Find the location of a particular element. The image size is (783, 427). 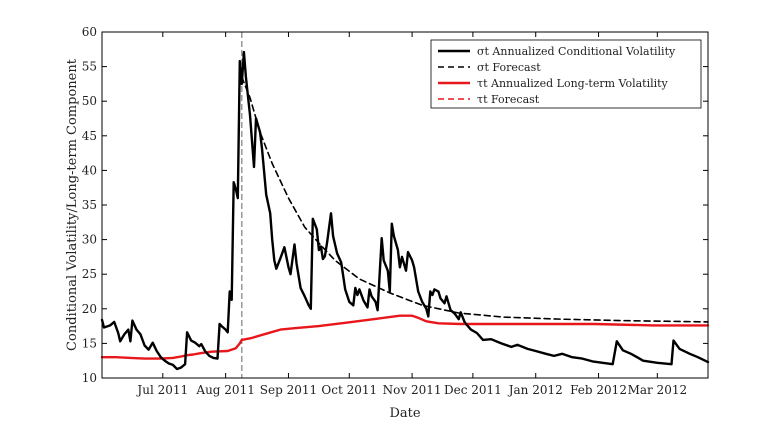

y-tick-label: 40 is located at coordinates (89, 170).